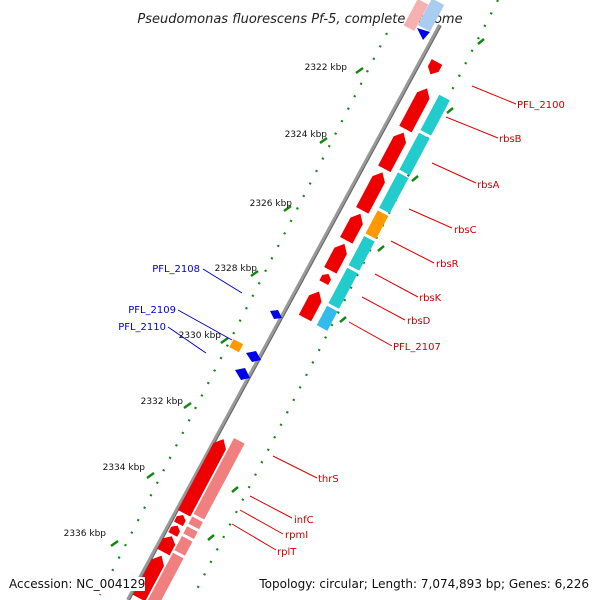  Describe the element at coordinates (419, 321) in the screenshot. I see `gene-label: rbsD` at that location.